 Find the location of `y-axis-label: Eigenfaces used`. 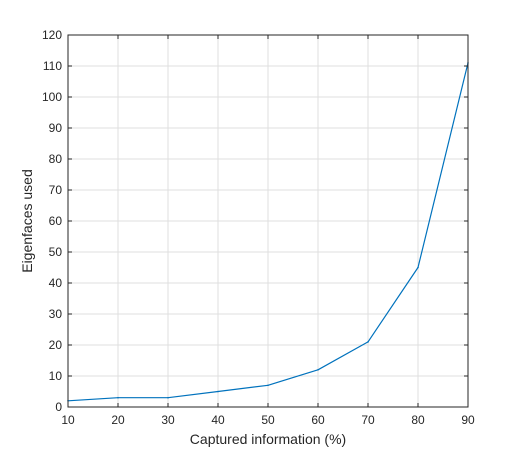

y-axis-label: Eigenfaces used is located at coordinates (27, 221).